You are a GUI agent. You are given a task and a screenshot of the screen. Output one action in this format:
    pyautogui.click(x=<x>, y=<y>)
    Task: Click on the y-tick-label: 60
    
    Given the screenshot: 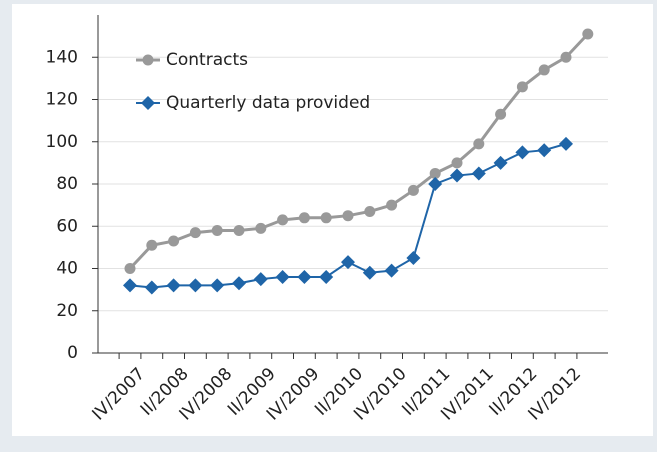 What is the action you would take?
    pyautogui.click(x=67, y=226)
    